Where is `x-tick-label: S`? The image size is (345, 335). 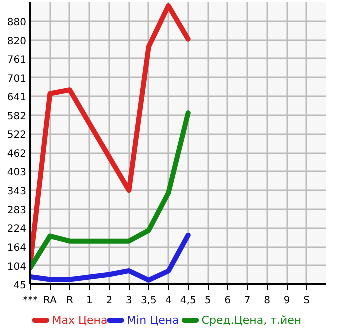
x-tick-label: S is located at coordinates (307, 301).